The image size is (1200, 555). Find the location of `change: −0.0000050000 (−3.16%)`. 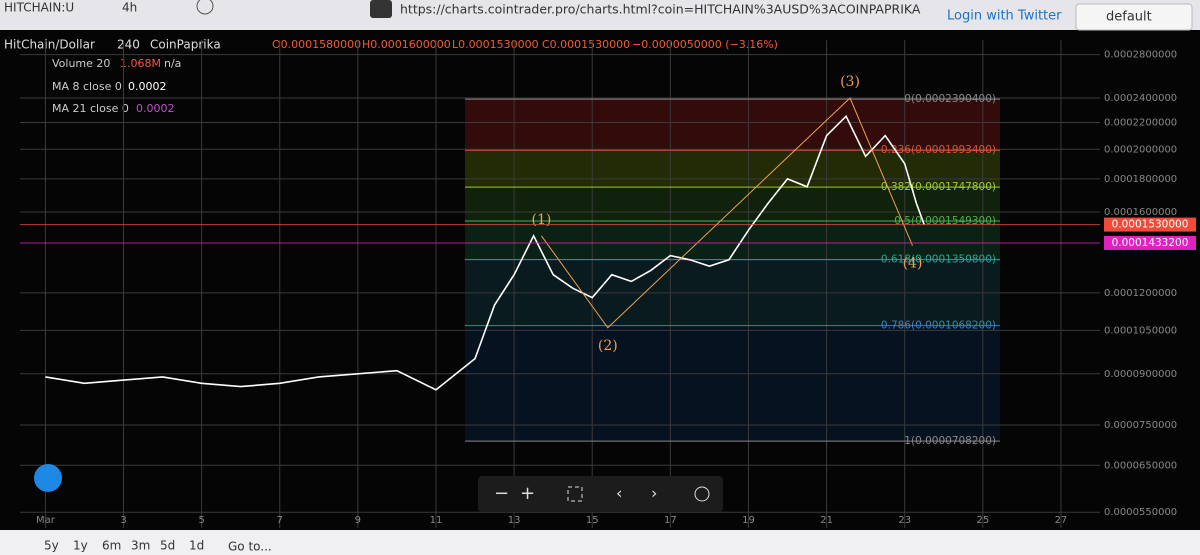

change: −0.0000050000 (−3.16%) is located at coordinates (705, 44).